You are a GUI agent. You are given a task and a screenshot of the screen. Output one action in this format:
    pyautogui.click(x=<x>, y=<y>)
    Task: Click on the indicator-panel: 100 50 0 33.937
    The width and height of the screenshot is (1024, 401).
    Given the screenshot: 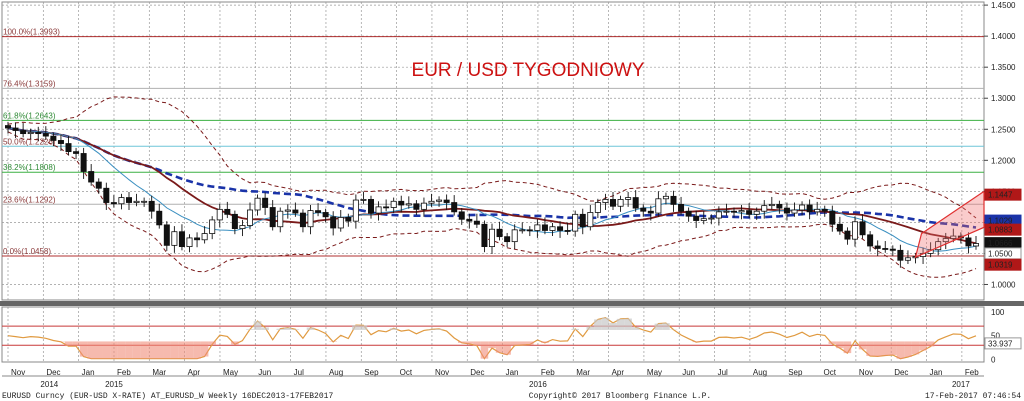 What is the action you would take?
    pyautogui.click(x=512, y=336)
    